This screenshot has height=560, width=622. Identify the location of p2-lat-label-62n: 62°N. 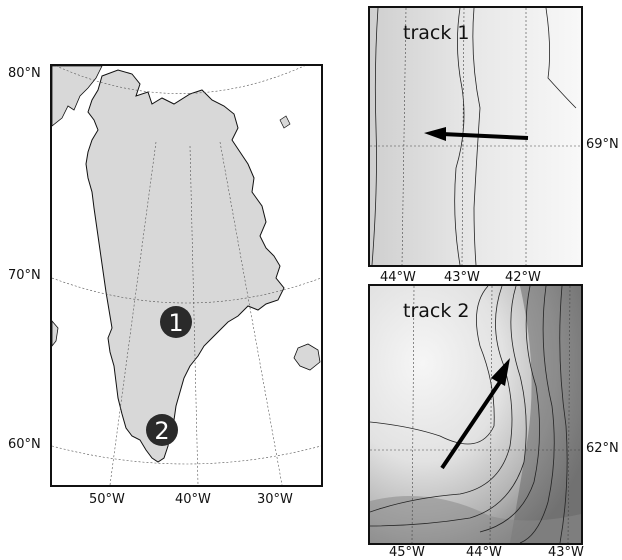
(602, 448).